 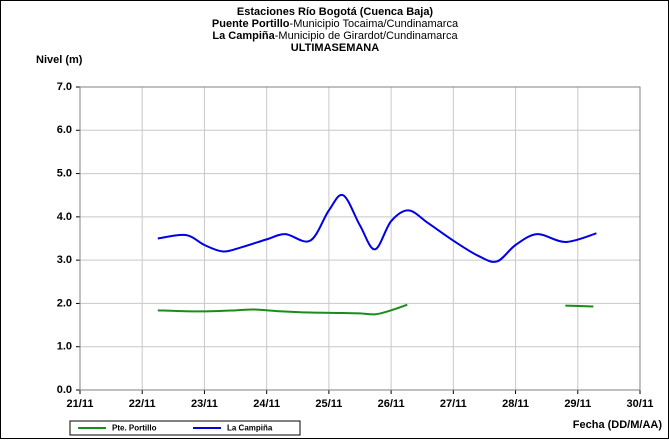 What do you see at coordinates (64, 303) in the screenshot?
I see `y-tick-label: 2.0` at bounding box center [64, 303].